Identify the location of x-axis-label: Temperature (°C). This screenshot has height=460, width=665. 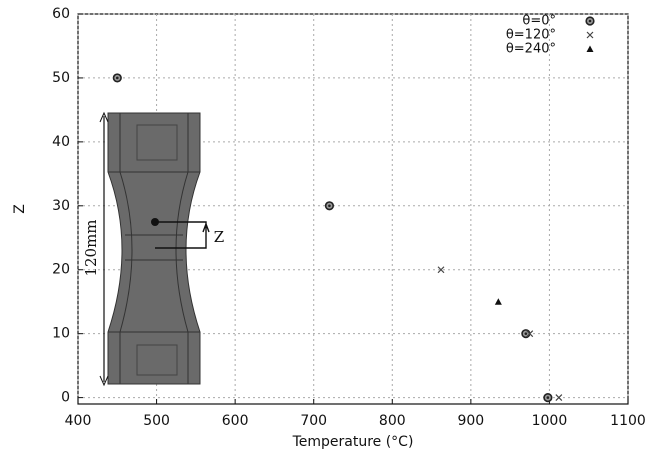
(353, 442).